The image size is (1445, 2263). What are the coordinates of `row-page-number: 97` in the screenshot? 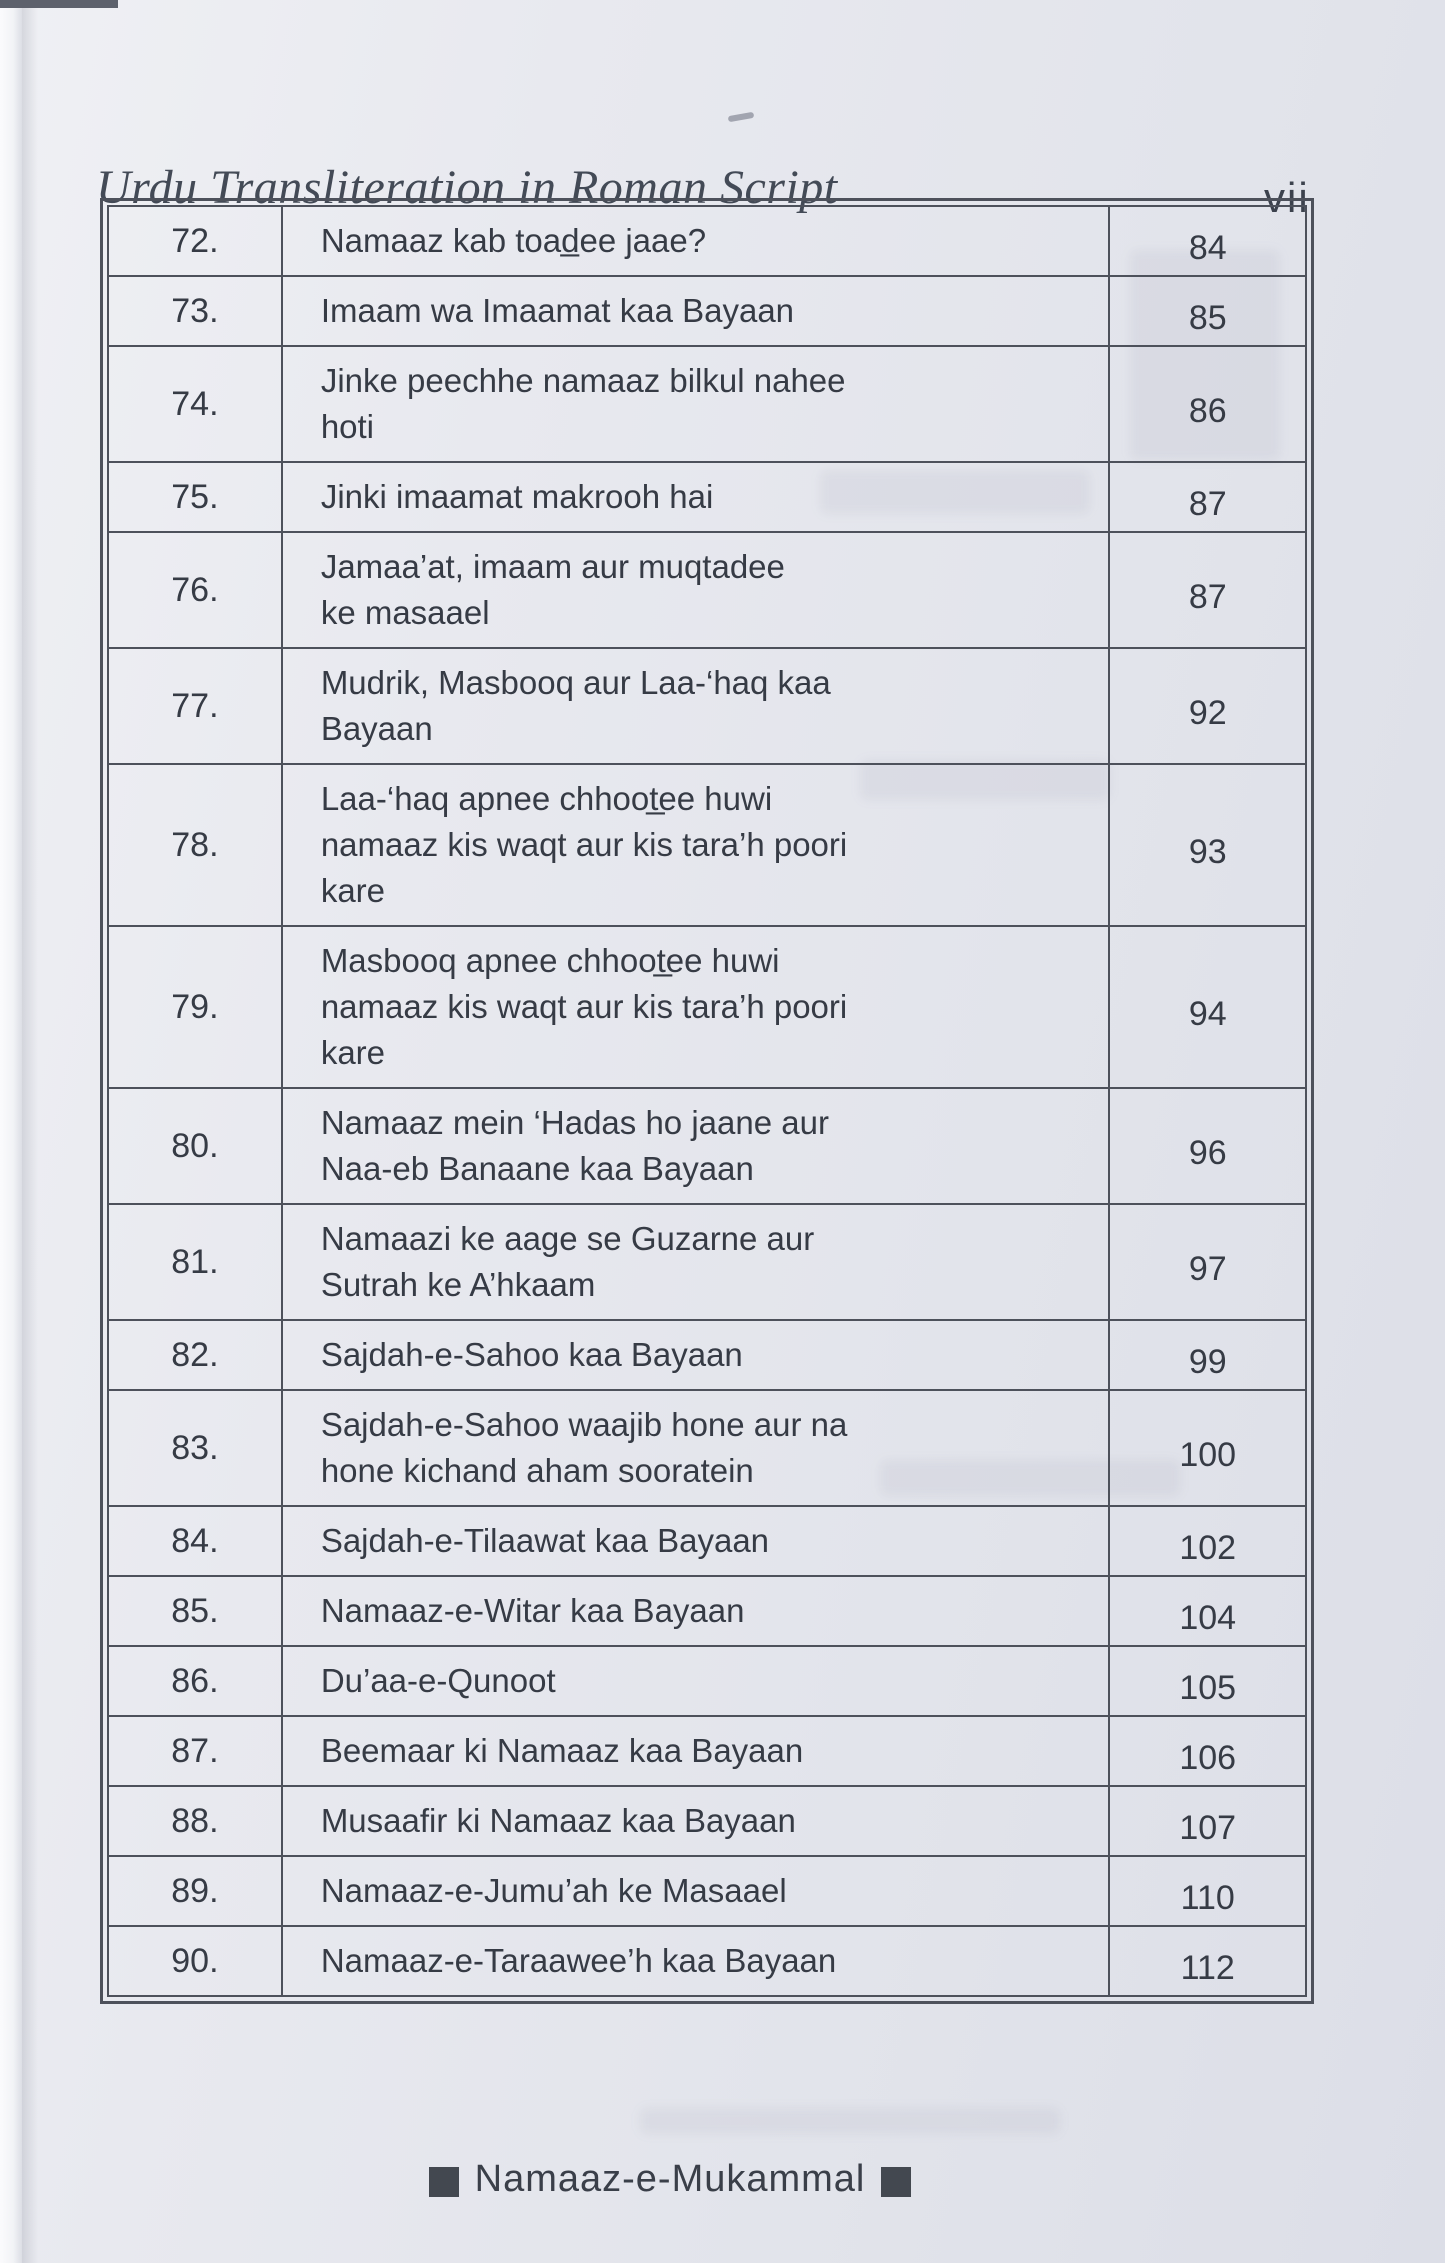 It's located at (1207, 1262).